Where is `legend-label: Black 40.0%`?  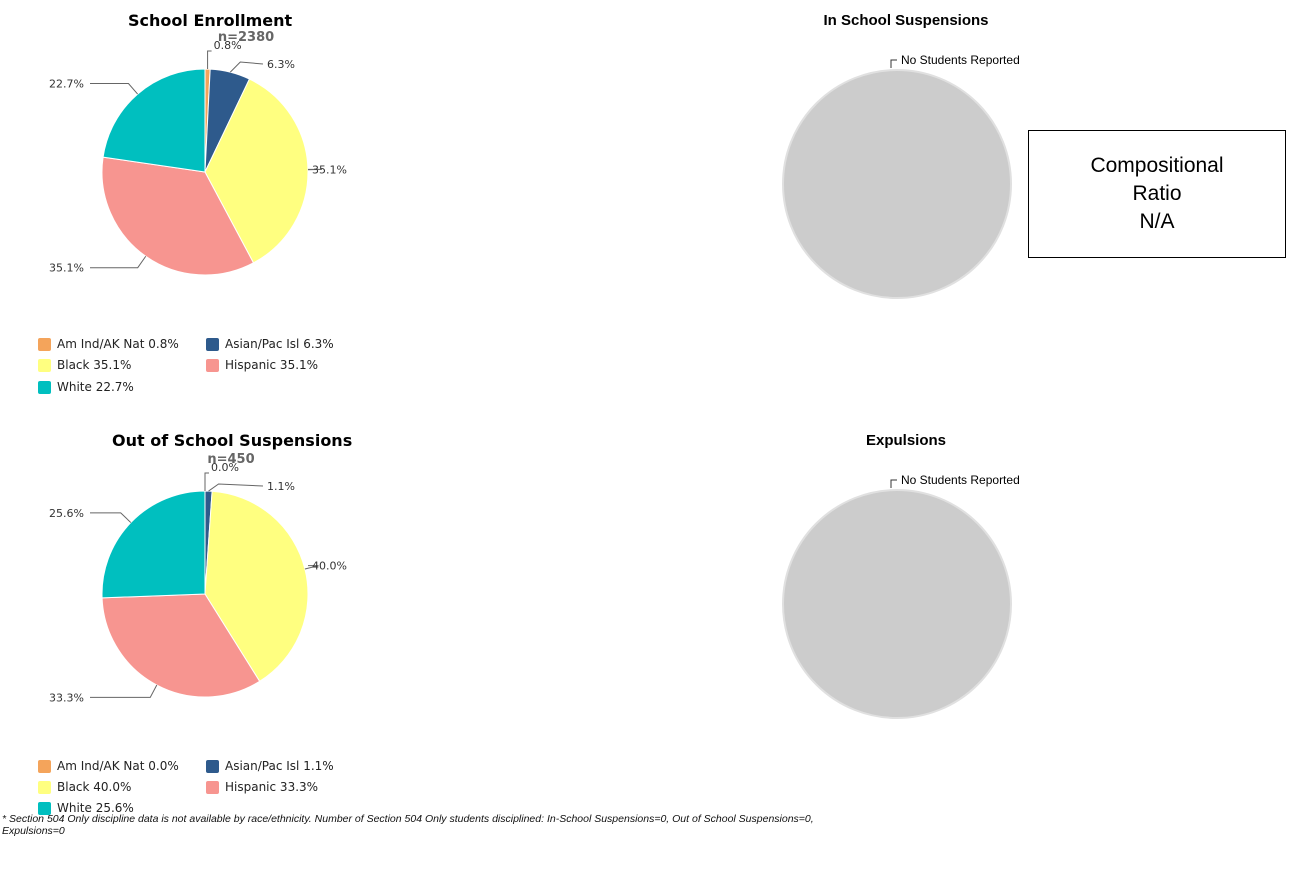 legend-label: Black 40.0% is located at coordinates (94, 787).